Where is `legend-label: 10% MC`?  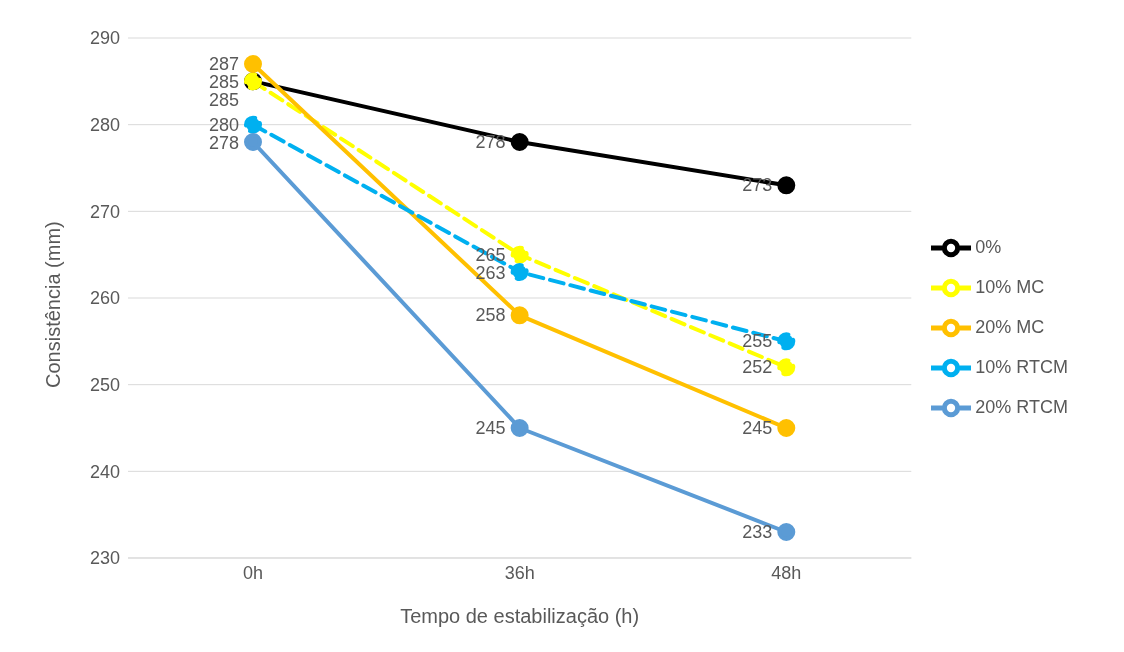
legend-label: 10% MC is located at coordinates (1010, 286).